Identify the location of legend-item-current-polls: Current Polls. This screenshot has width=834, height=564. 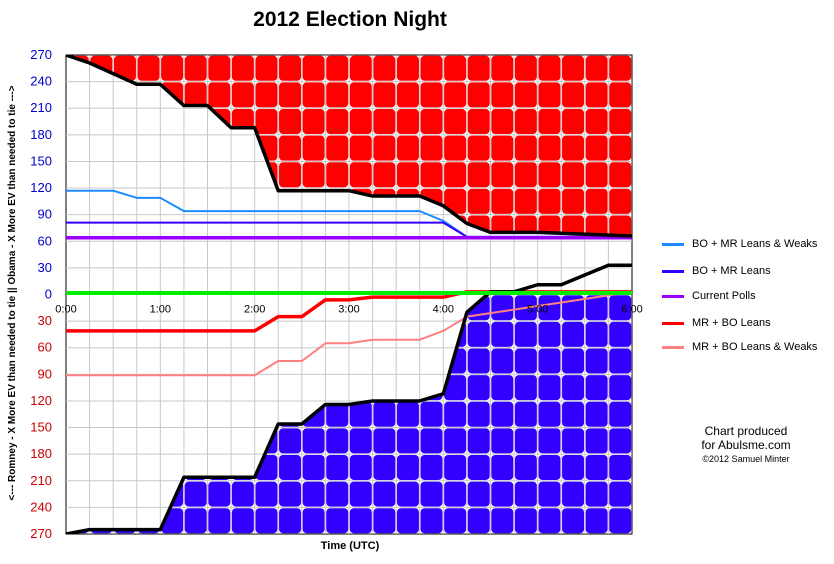
(709, 296).